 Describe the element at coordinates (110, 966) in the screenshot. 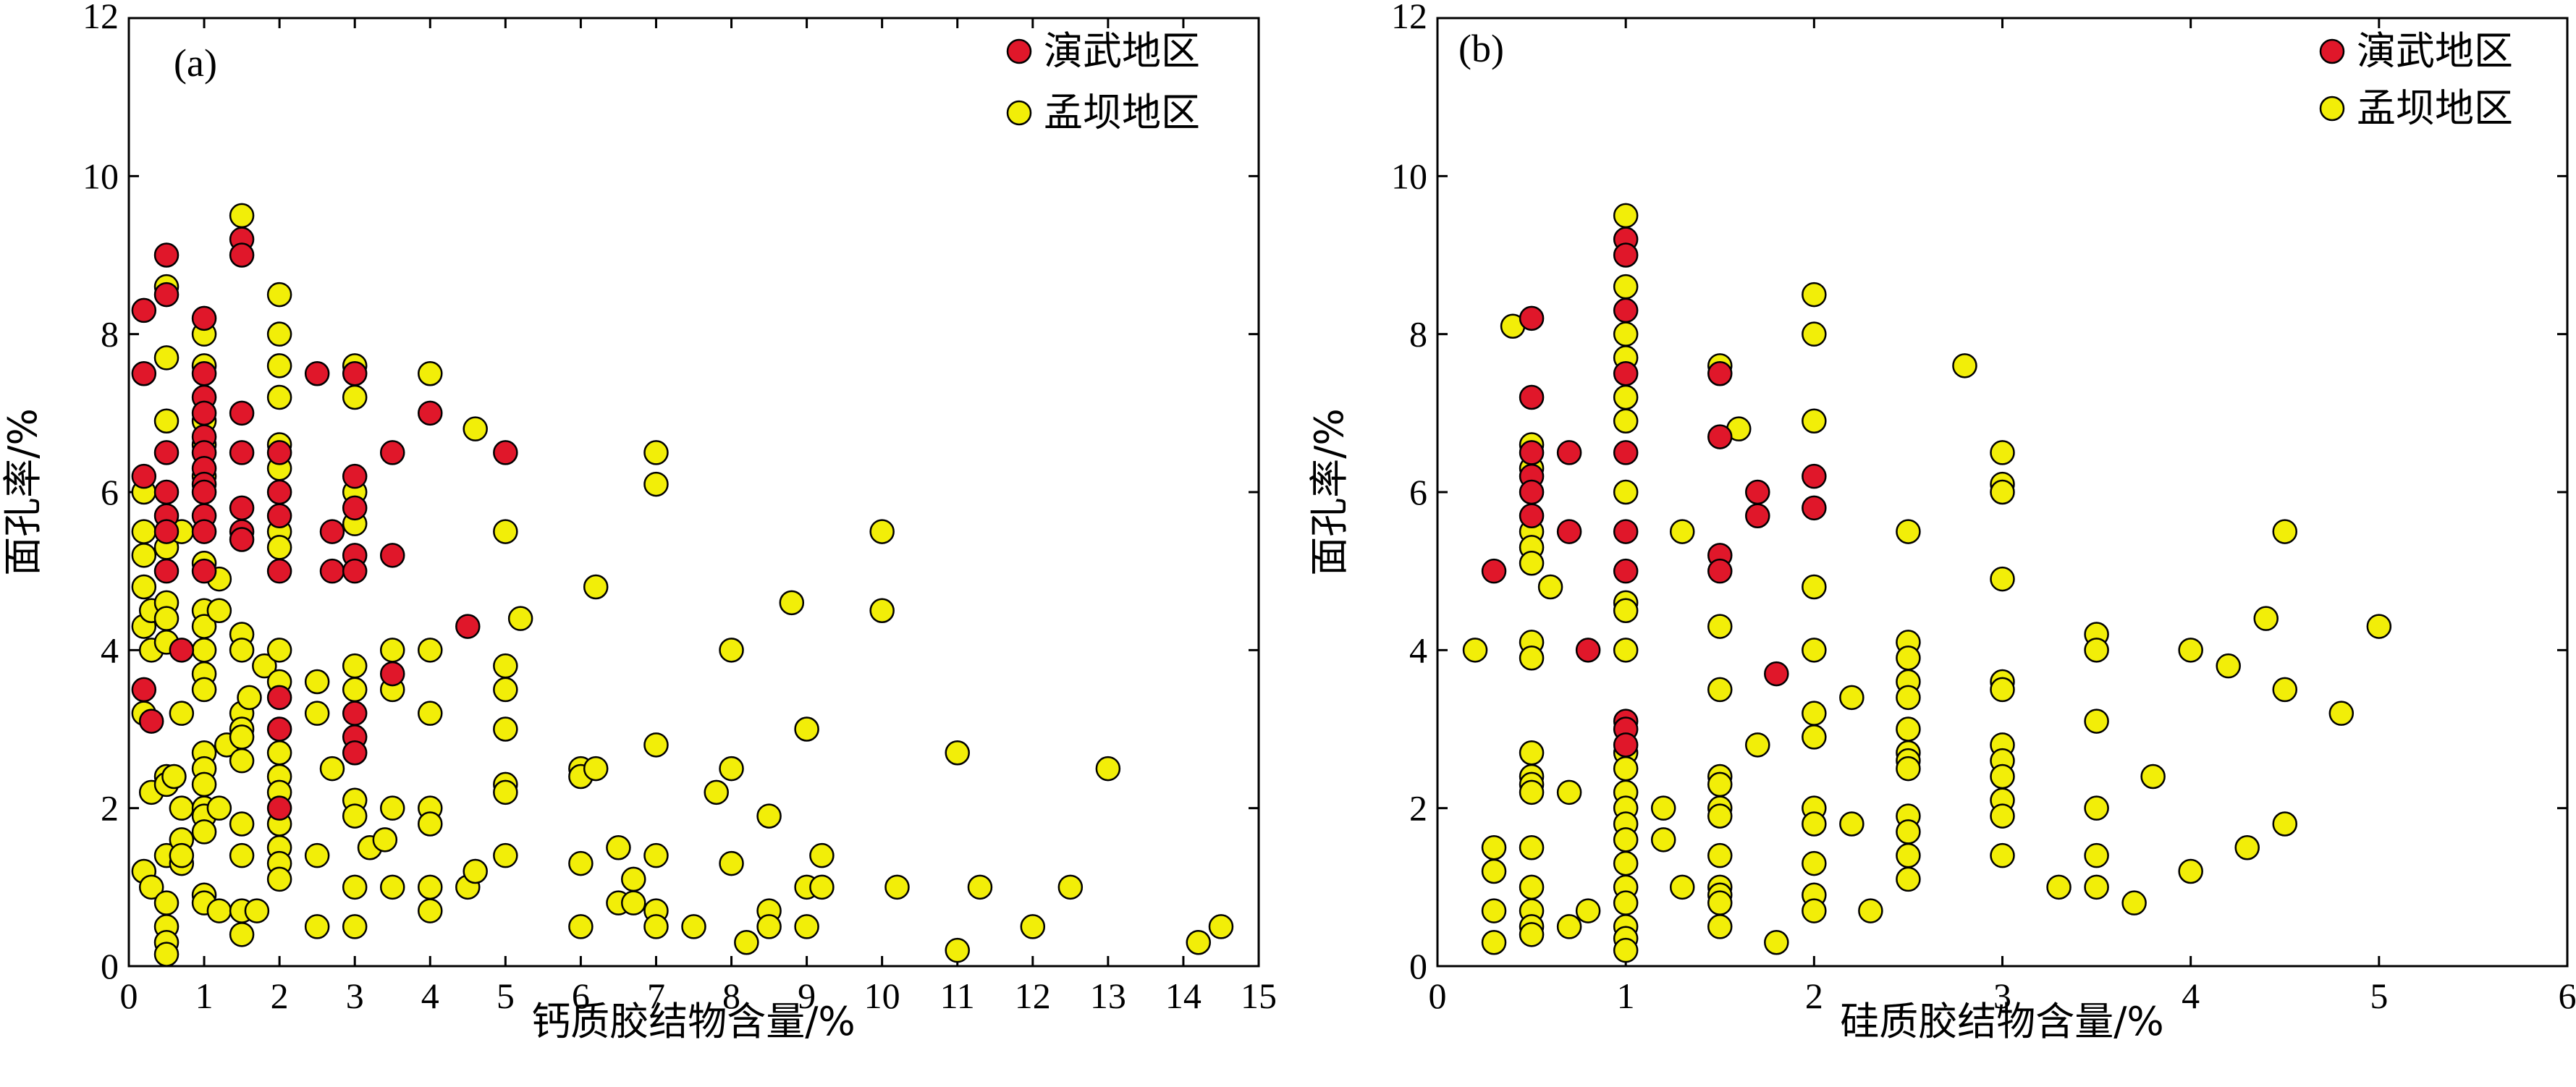

I see `panel-a-y-tick-label: 0` at that location.